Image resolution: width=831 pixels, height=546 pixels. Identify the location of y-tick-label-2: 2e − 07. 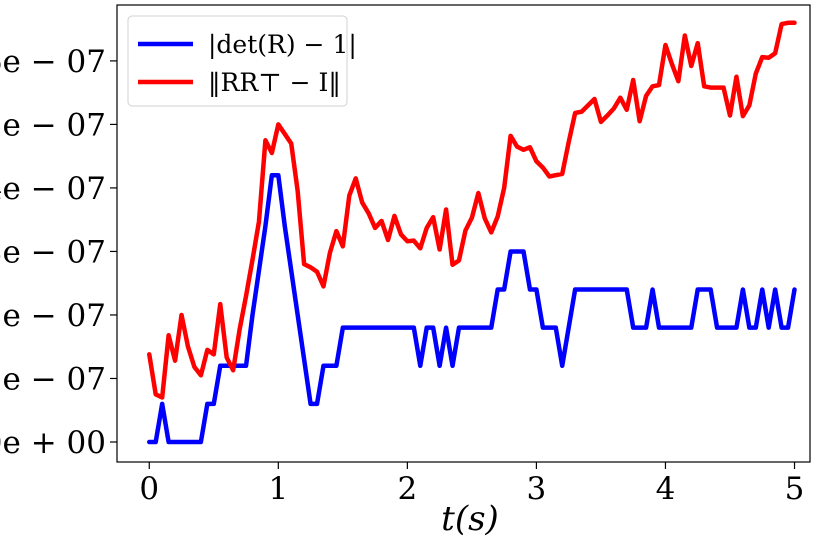
(53, 316).